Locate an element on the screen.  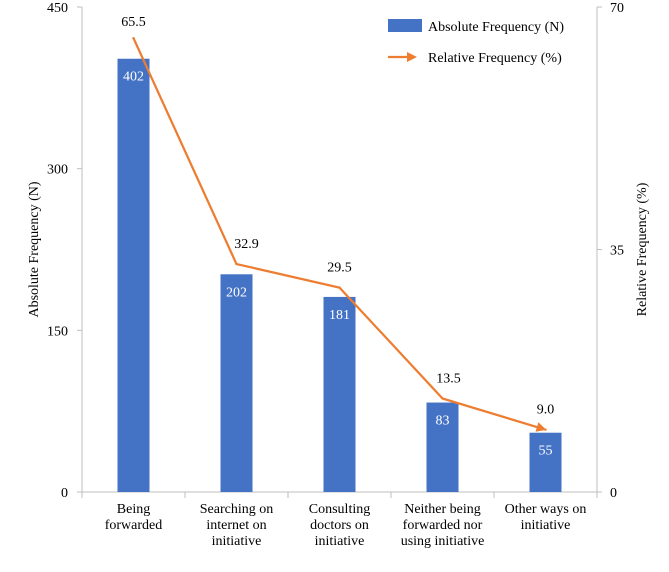
y-tick-label-right: 0 is located at coordinates (613, 493).